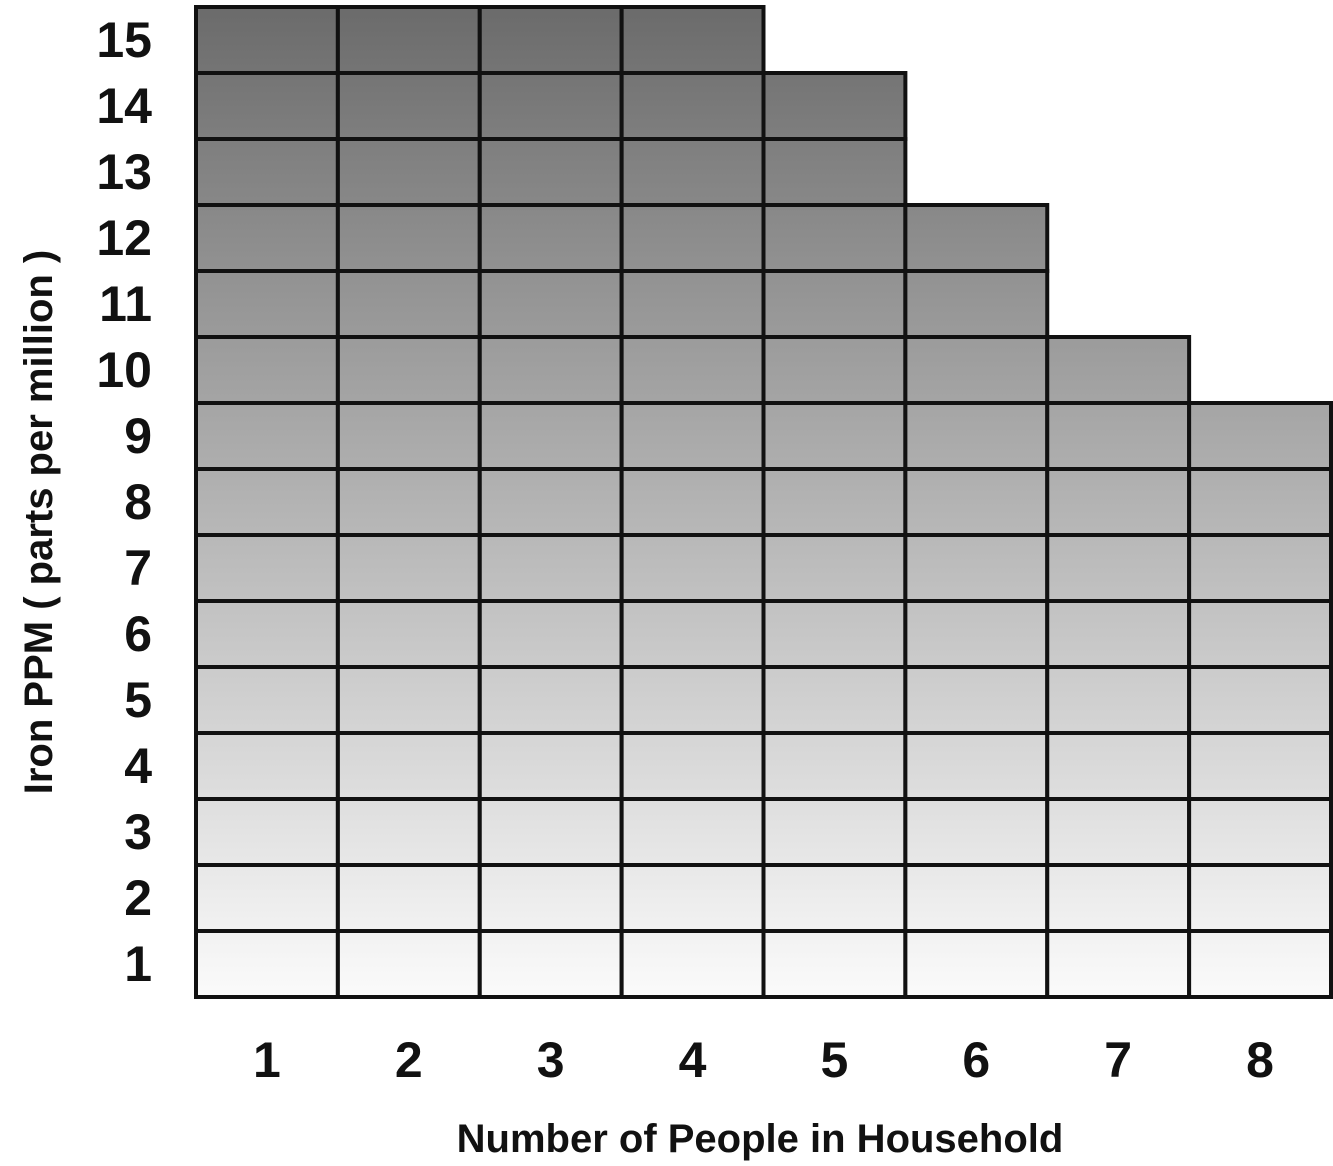 This screenshot has height=1166, width=1333. What do you see at coordinates (138, 568) in the screenshot?
I see `y-tick-label: 7` at bounding box center [138, 568].